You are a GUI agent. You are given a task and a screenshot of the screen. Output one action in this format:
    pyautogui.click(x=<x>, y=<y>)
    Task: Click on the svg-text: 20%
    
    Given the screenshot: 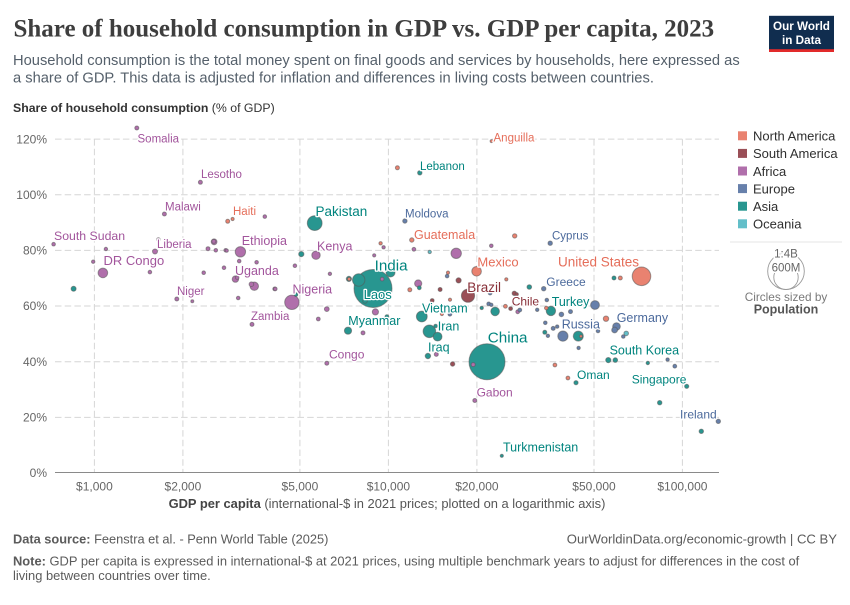 What is the action you would take?
    pyautogui.click(x=35, y=418)
    